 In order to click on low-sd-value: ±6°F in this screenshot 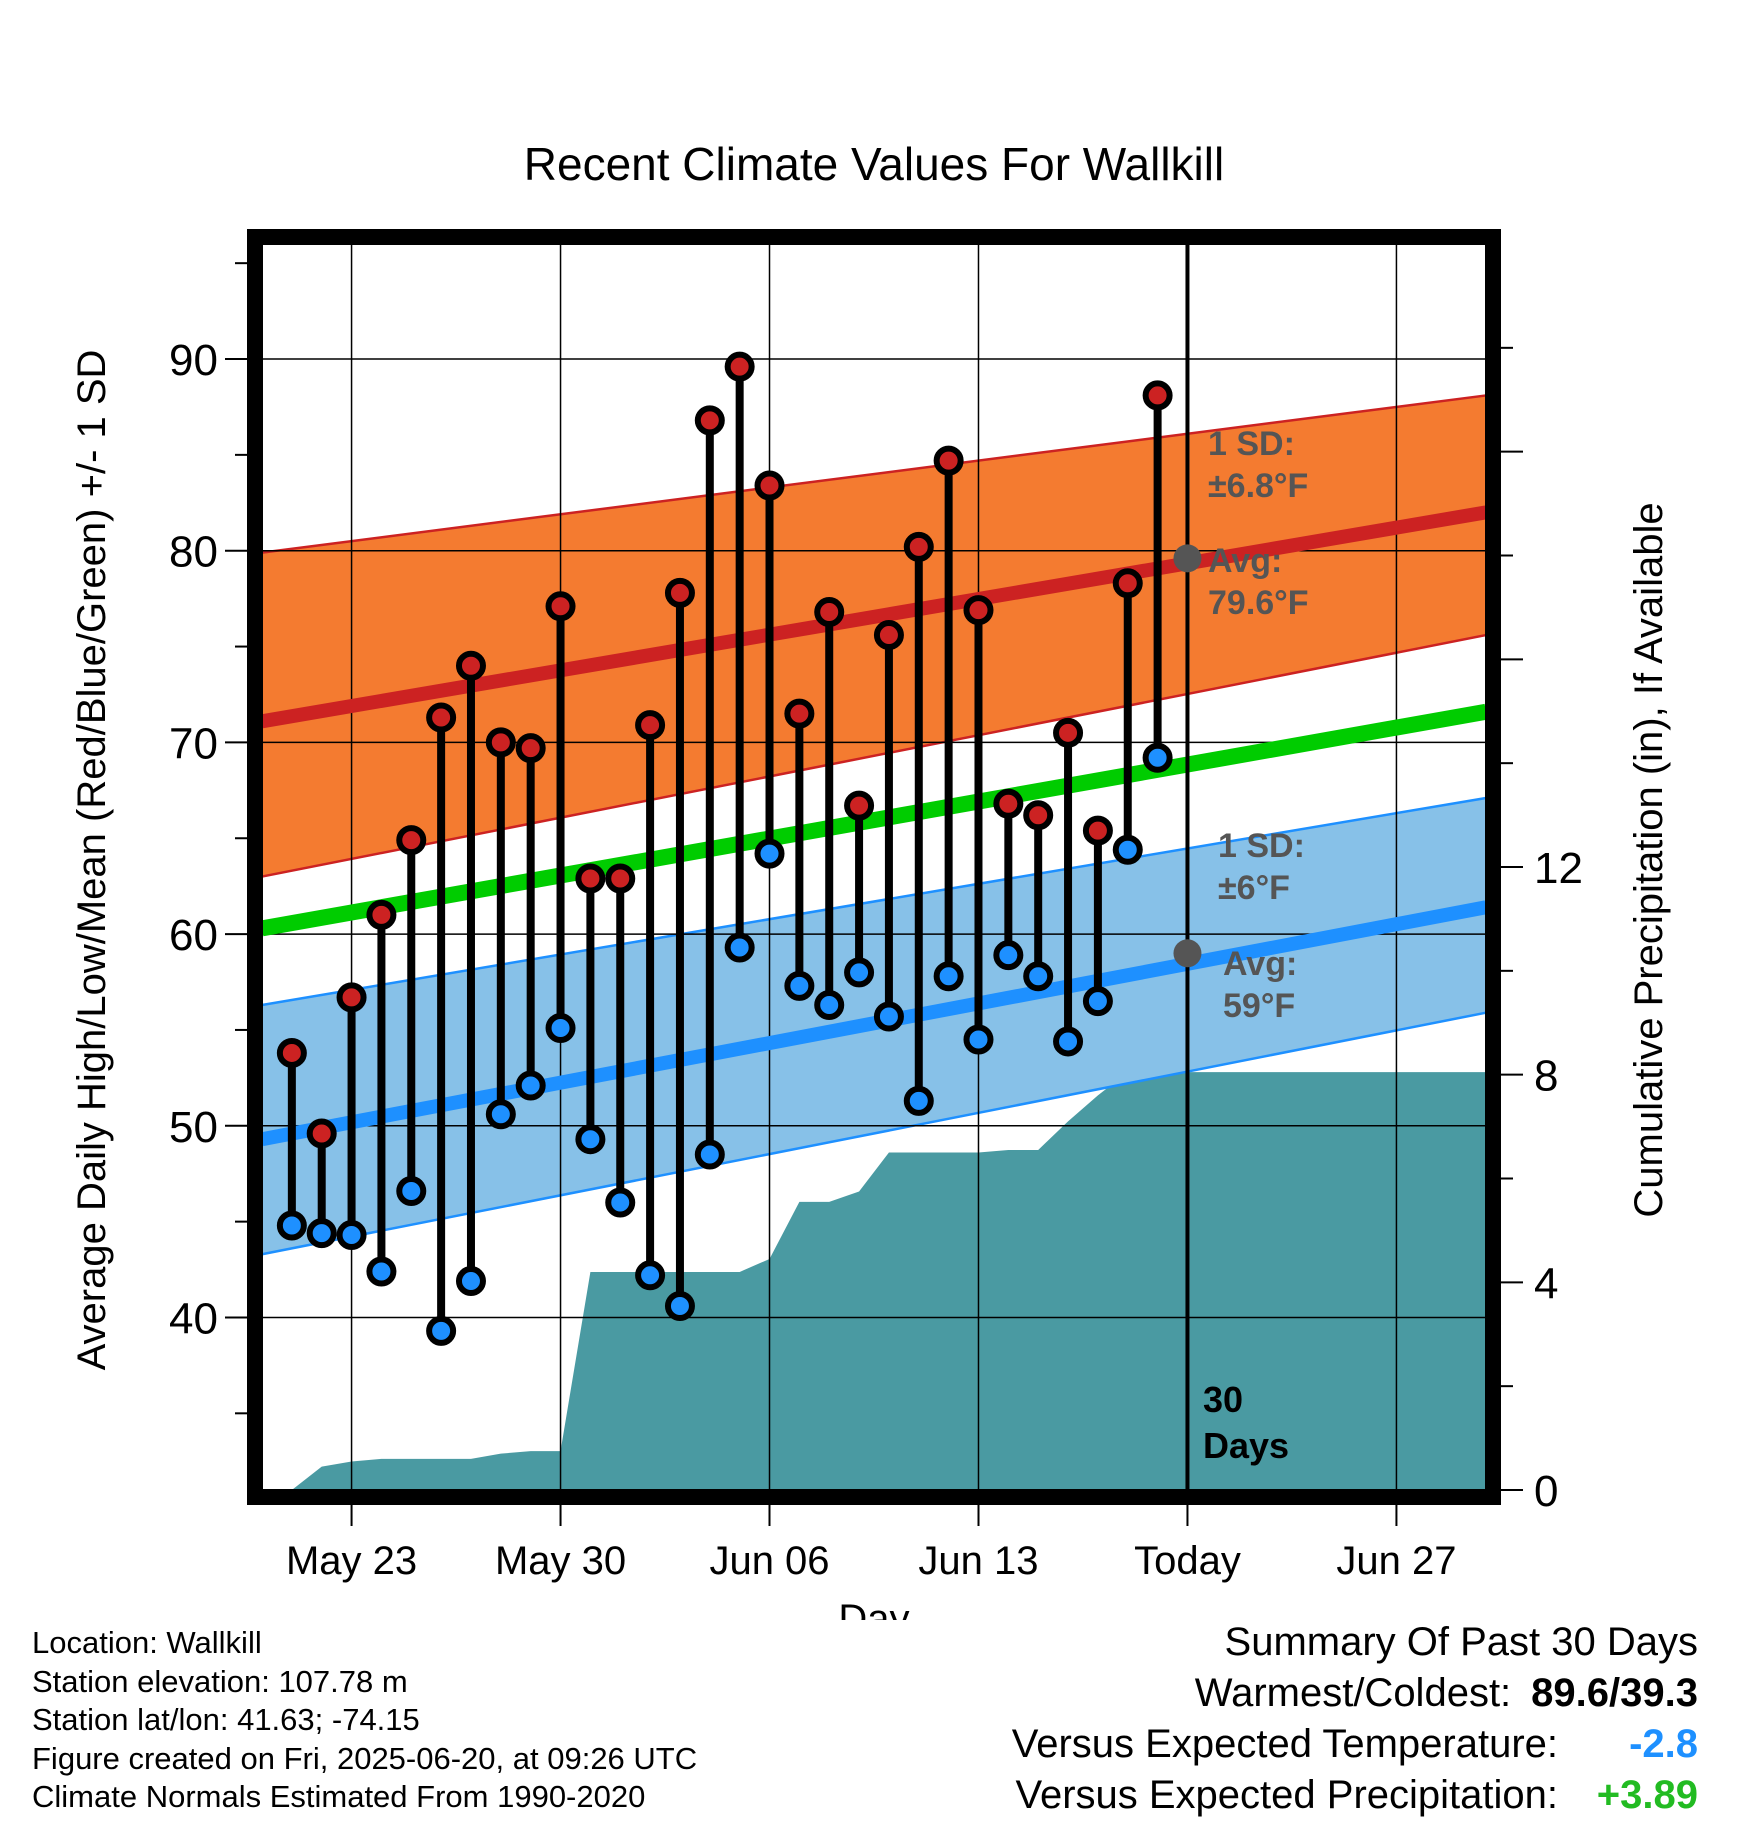, I will do `click(1254, 888)`.